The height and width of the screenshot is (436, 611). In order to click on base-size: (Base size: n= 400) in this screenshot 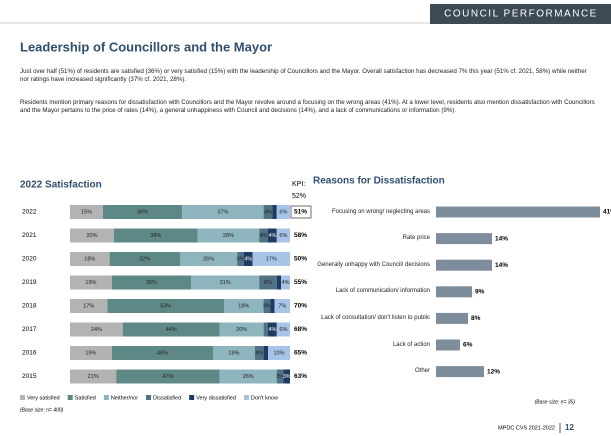, I will do `click(42, 410)`.